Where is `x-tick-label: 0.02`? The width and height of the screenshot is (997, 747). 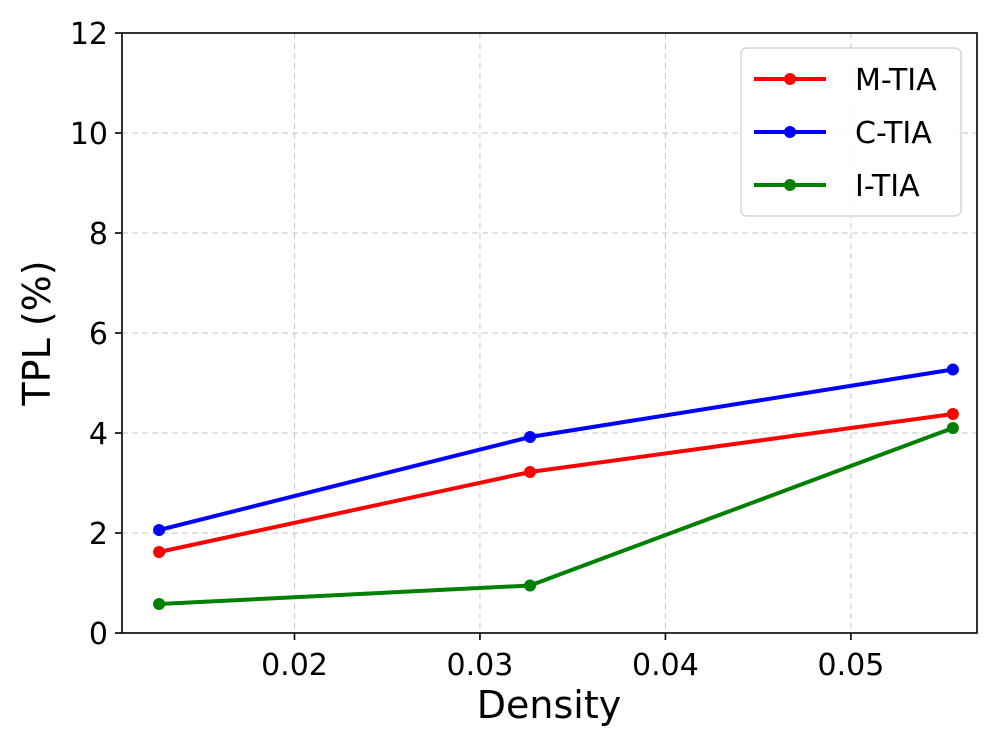 x-tick-label: 0.02 is located at coordinates (294, 665).